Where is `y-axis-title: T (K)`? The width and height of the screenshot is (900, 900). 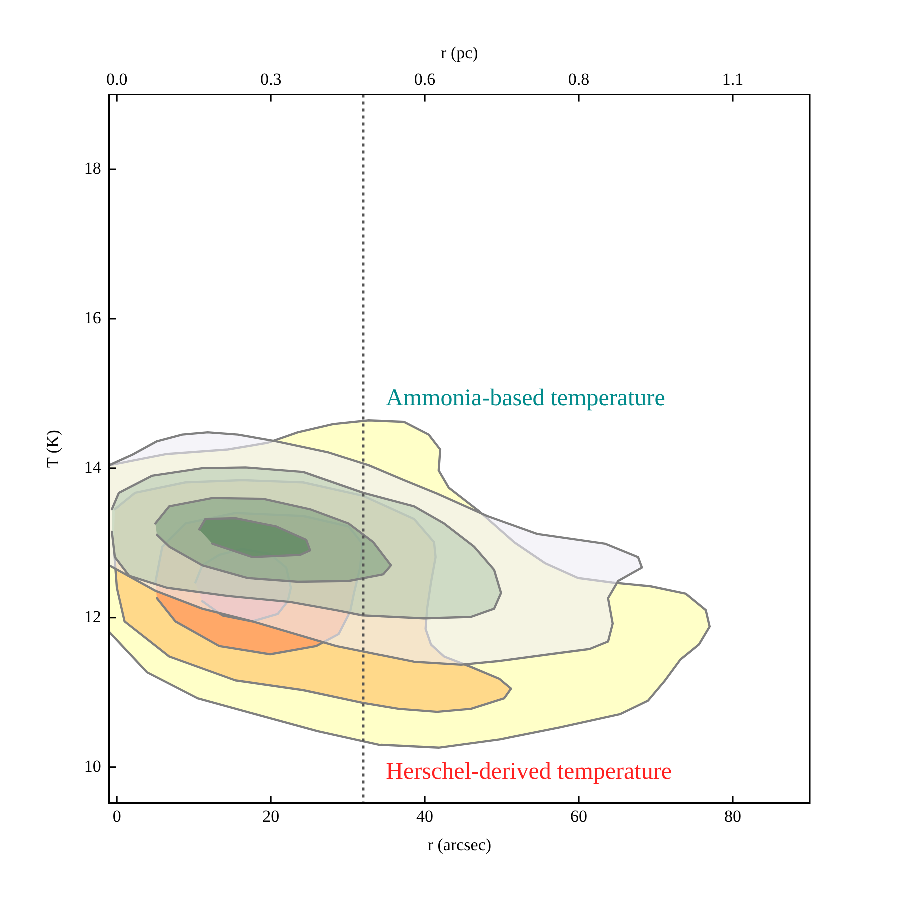 y-axis-title: T (K) is located at coordinates (53, 449).